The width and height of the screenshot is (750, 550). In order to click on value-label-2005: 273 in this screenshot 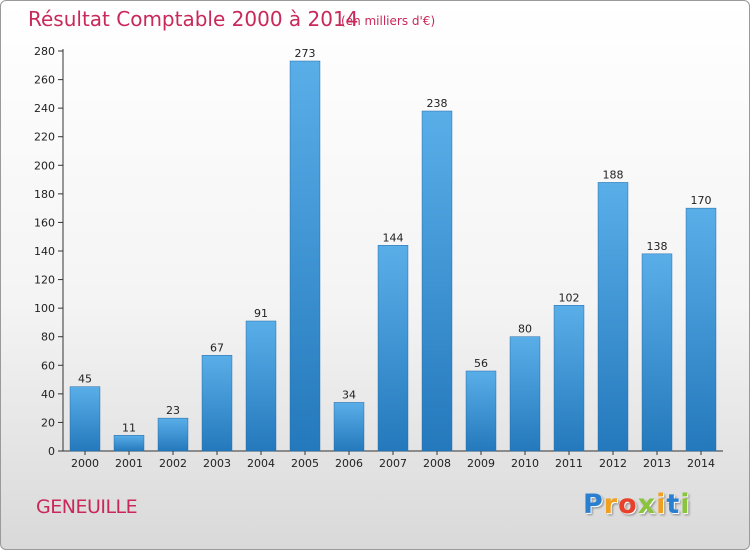, I will do `click(305, 53)`.